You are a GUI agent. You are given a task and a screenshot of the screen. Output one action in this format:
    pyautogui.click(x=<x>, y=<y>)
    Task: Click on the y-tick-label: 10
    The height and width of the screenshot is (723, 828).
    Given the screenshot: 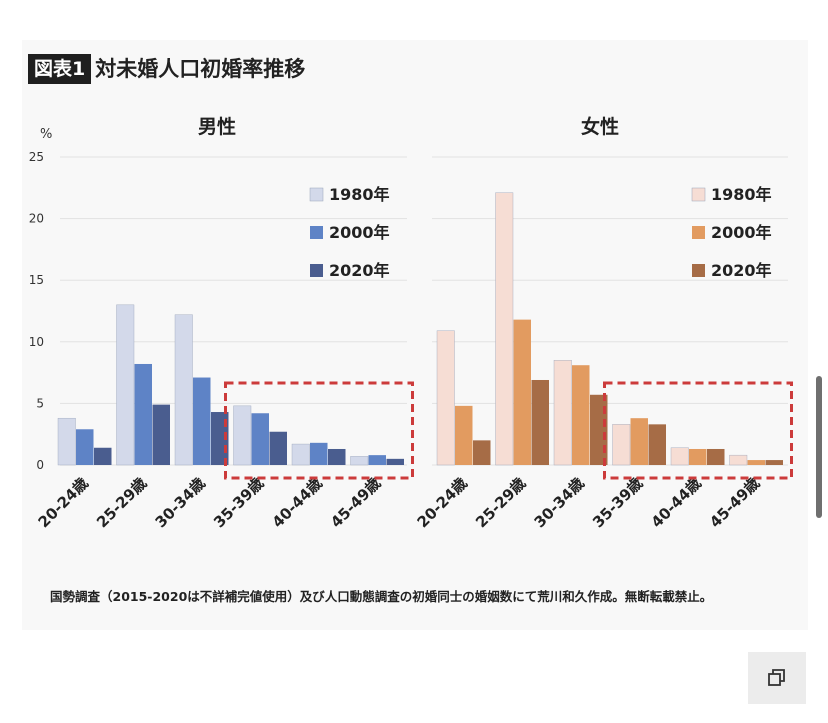 What is the action you would take?
    pyautogui.click(x=36, y=342)
    